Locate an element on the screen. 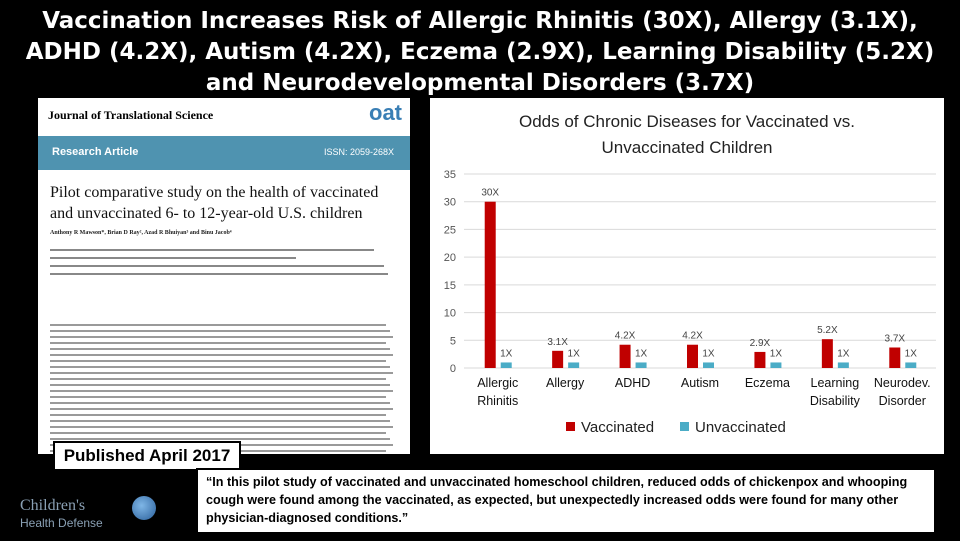  data-label-vaccinated: 5.2X is located at coordinates (827, 330).